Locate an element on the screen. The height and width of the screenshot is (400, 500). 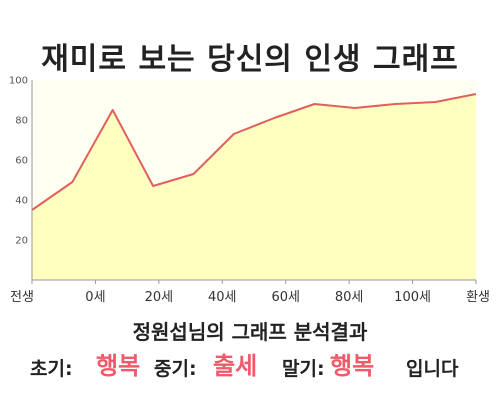
early-label: 초기: is located at coordinates (51, 369).